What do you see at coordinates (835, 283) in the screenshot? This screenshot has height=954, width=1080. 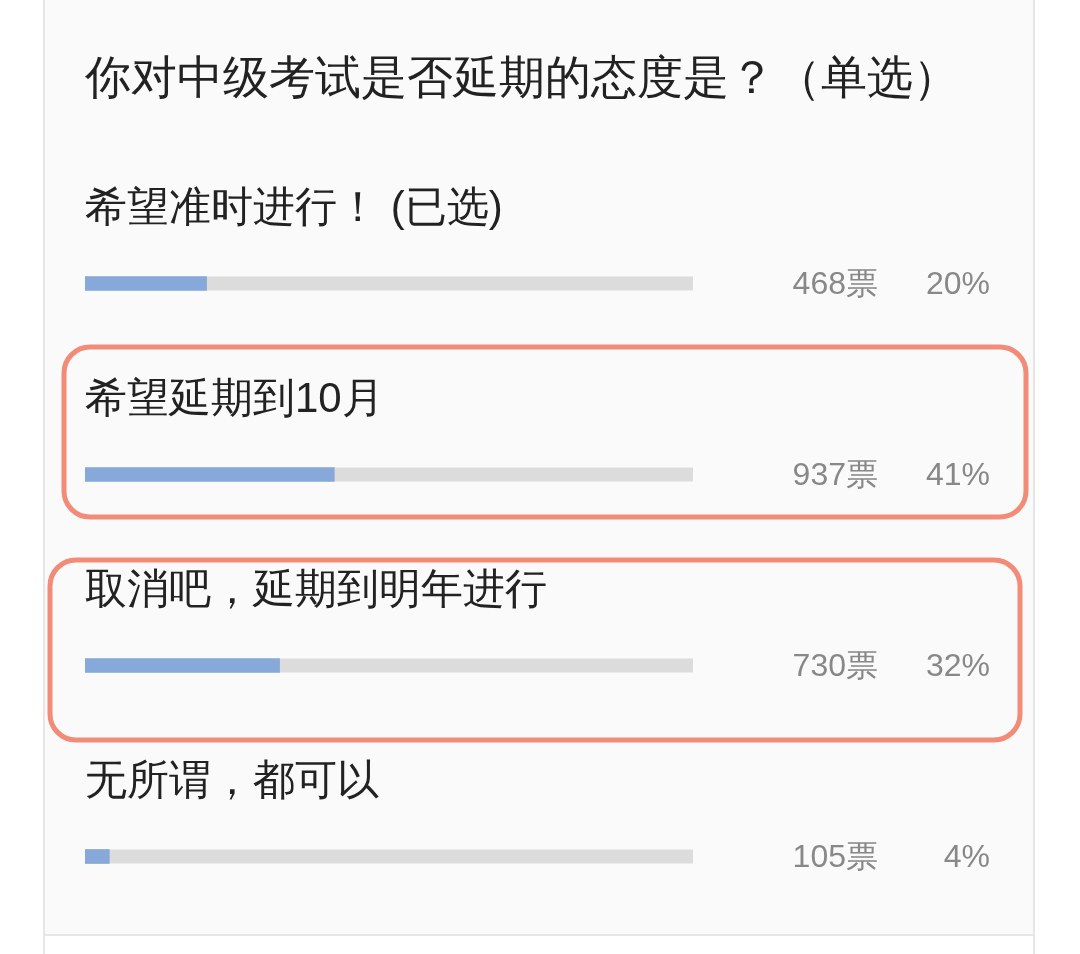 I see `text: 468票` at bounding box center [835, 283].